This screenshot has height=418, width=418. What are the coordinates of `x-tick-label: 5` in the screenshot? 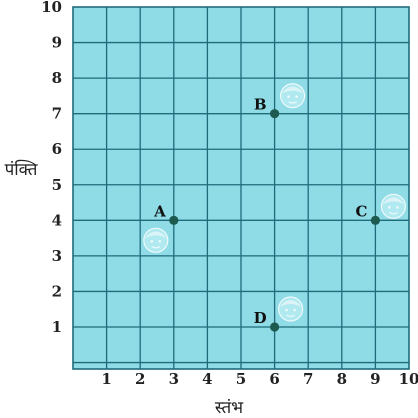 It's located at (241, 379).